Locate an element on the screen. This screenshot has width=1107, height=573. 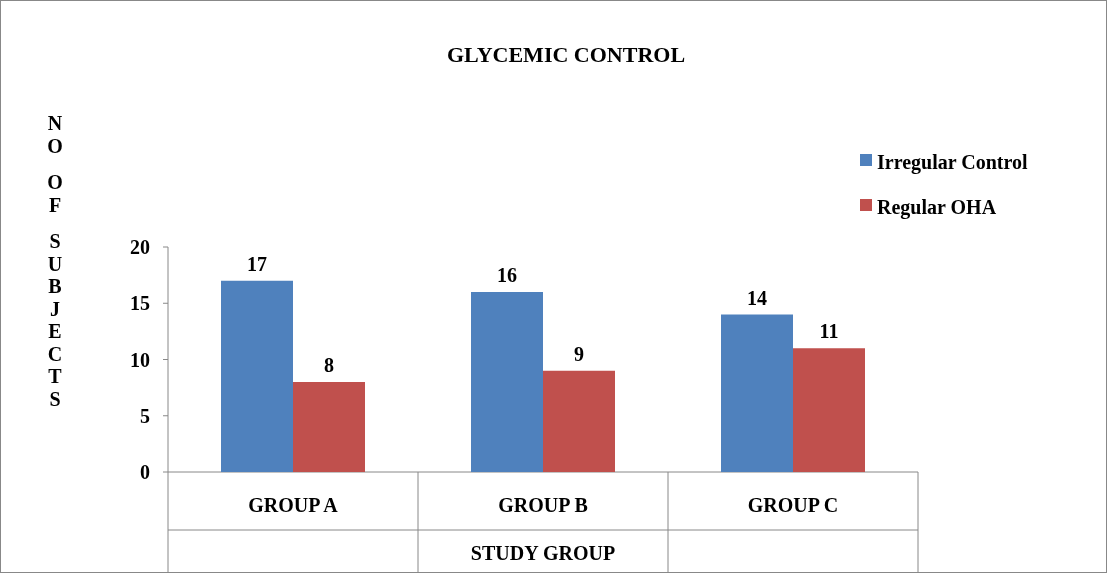
chart-title: GLYCEMIC CONTROL is located at coordinates (566, 54).